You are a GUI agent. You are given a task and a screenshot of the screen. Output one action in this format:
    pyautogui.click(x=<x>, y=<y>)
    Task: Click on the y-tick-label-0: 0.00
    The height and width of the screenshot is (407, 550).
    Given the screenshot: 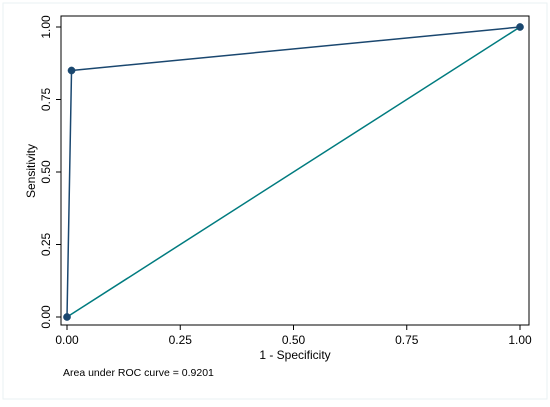 What is the action you would take?
    pyautogui.click(x=46, y=317)
    